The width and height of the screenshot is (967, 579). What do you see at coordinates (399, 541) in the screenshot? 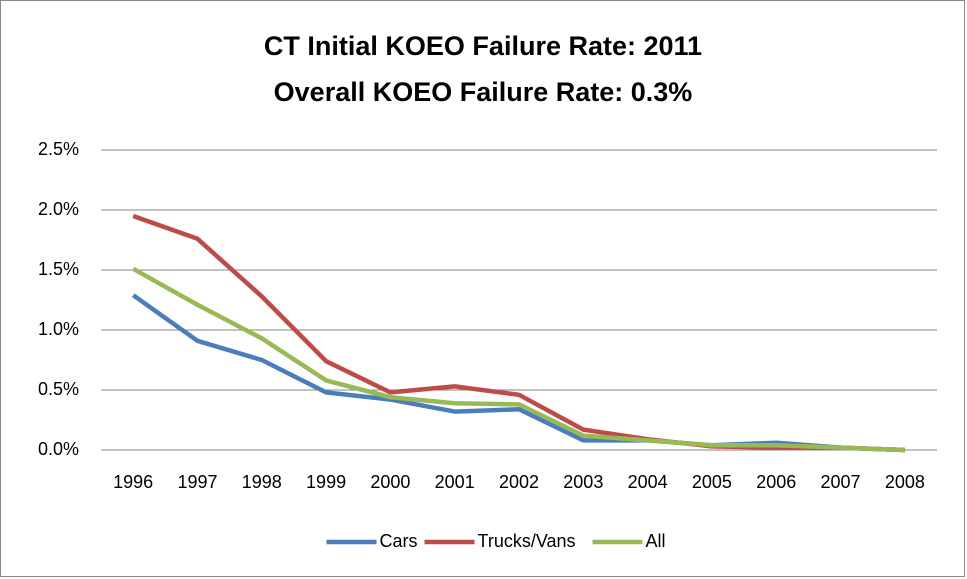
I see `legend-label: Cars` at bounding box center [399, 541].